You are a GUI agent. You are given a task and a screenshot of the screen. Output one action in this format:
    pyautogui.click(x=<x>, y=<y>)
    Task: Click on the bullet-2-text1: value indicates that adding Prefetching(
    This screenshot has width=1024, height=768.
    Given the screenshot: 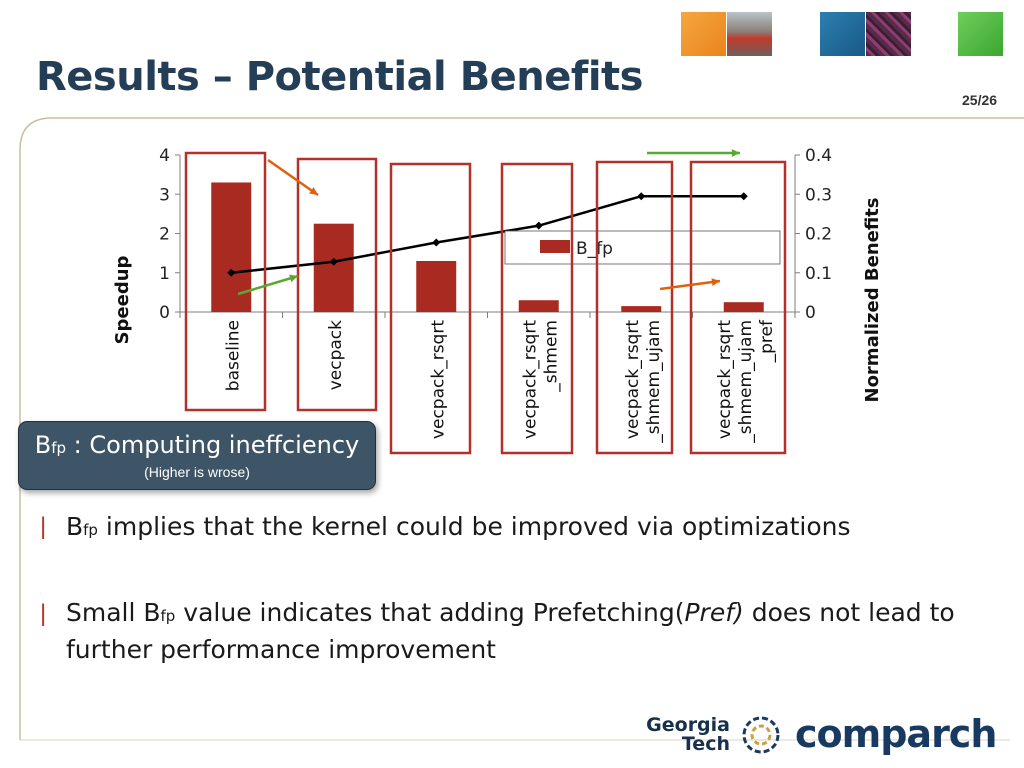 What is the action you would take?
    pyautogui.click(x=430, y=612)
    